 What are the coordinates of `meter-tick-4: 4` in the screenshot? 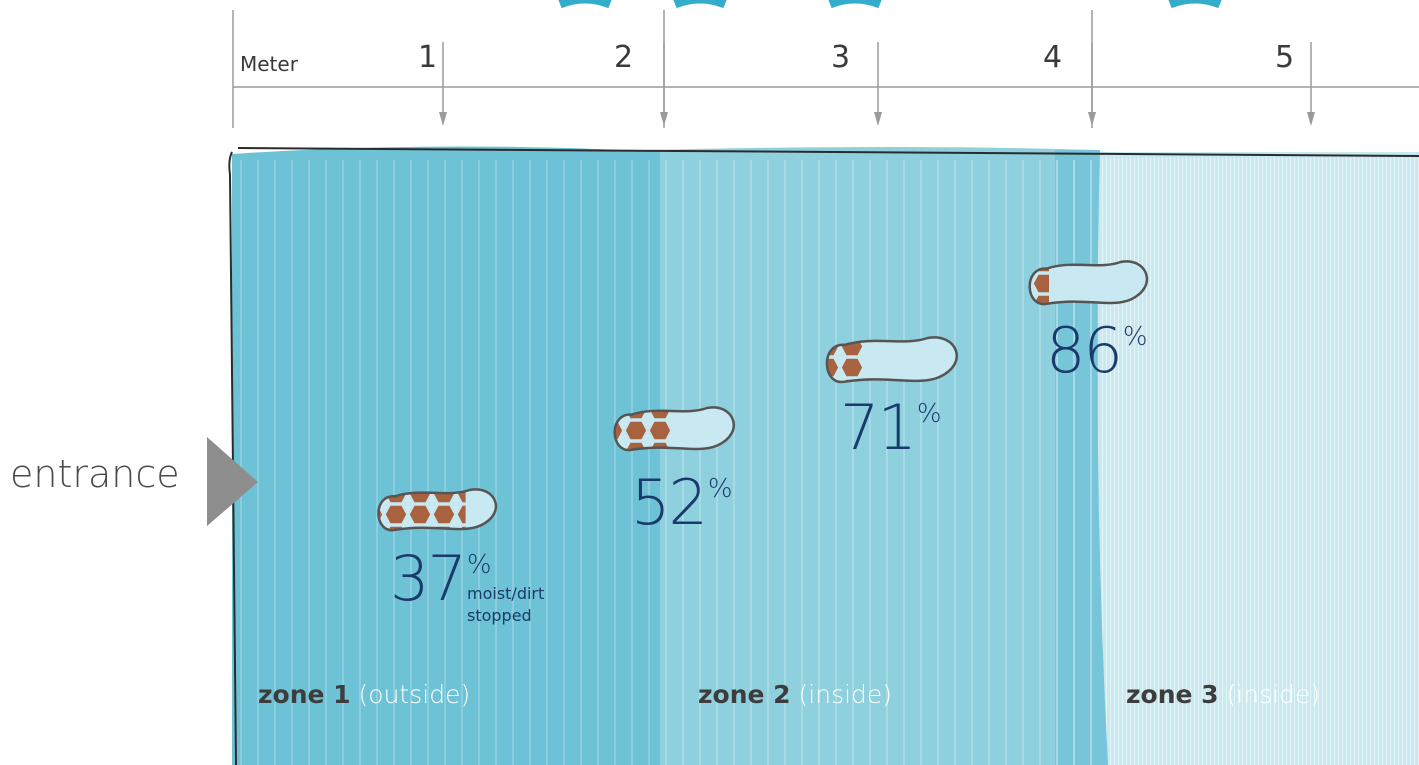 It's located at (1053, 57).